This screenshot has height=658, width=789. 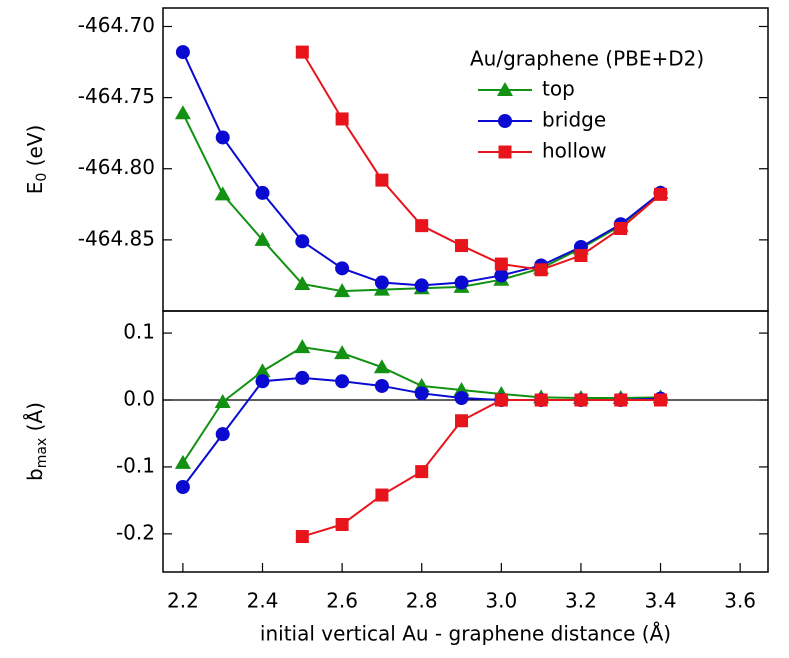 I want to click on x-tick-label: 3.4, so click(x=661, y=601).